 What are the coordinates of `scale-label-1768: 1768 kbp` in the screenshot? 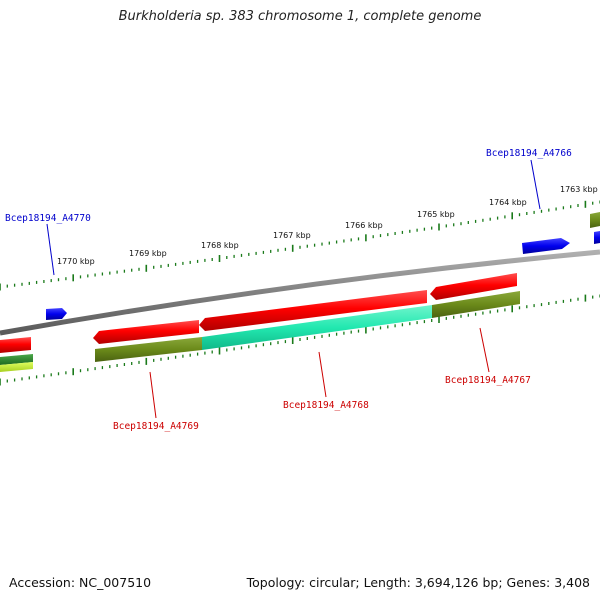 It's located at (220, 245).